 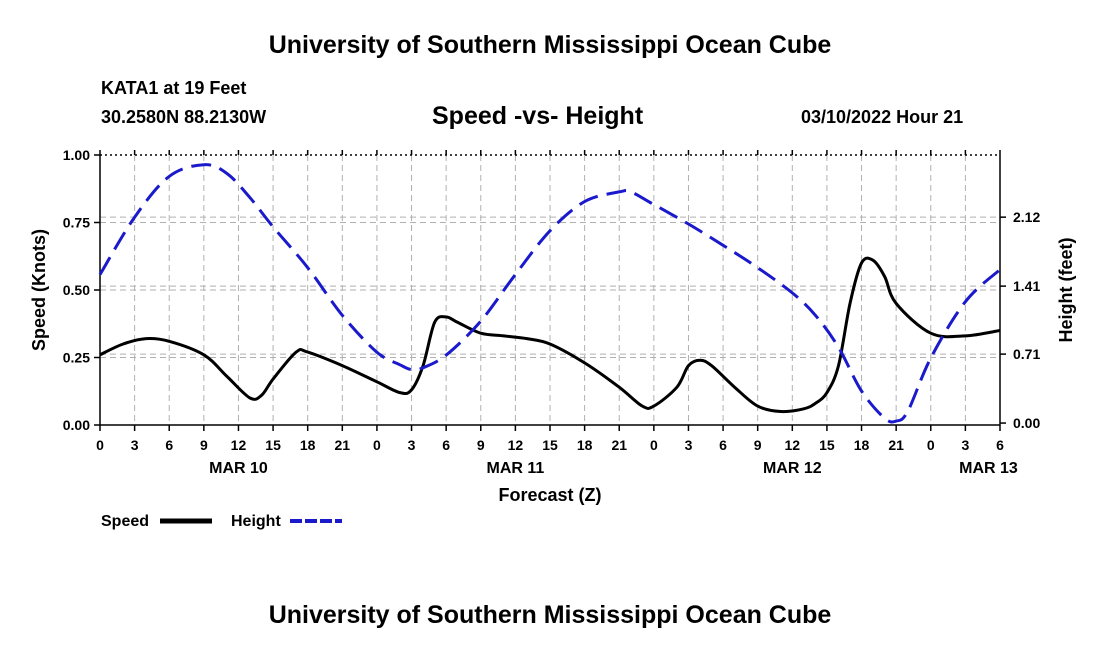 I want to click on station-name: KATA1 at 19 Feet, so click(x=174, y=88).